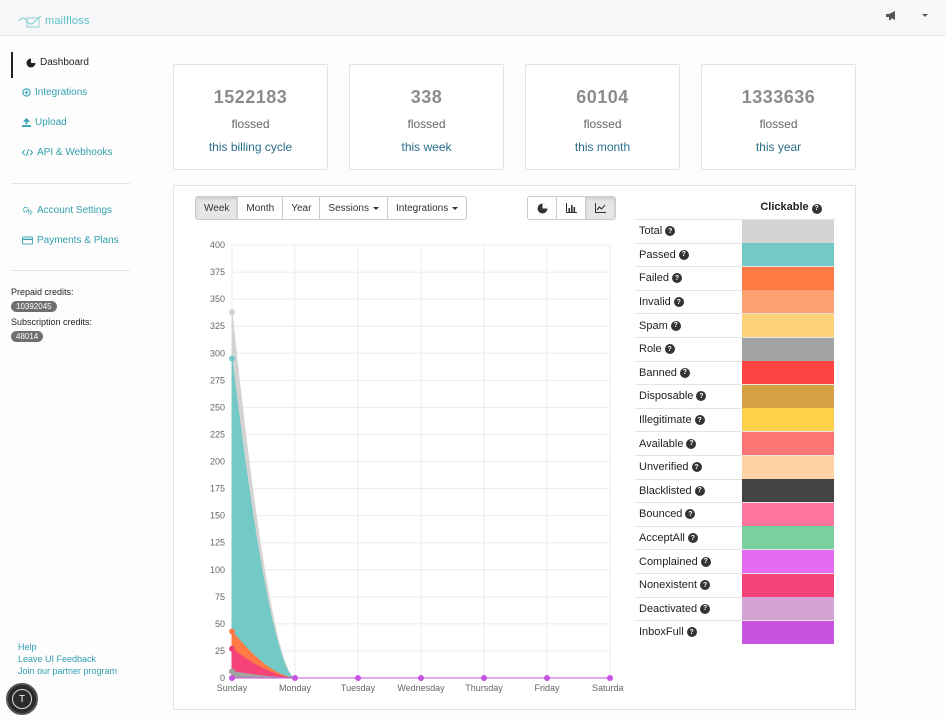  What do you see at coordinates (426, 147) in the screenshot?
I see `stat-period-link: this week` at bounding box center [426, 147].